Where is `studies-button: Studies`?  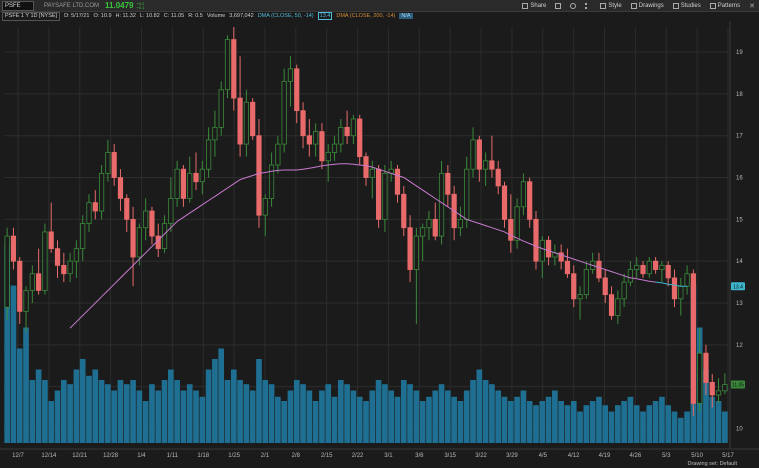 studies-button: Studies is located at coordinates (686, 5).